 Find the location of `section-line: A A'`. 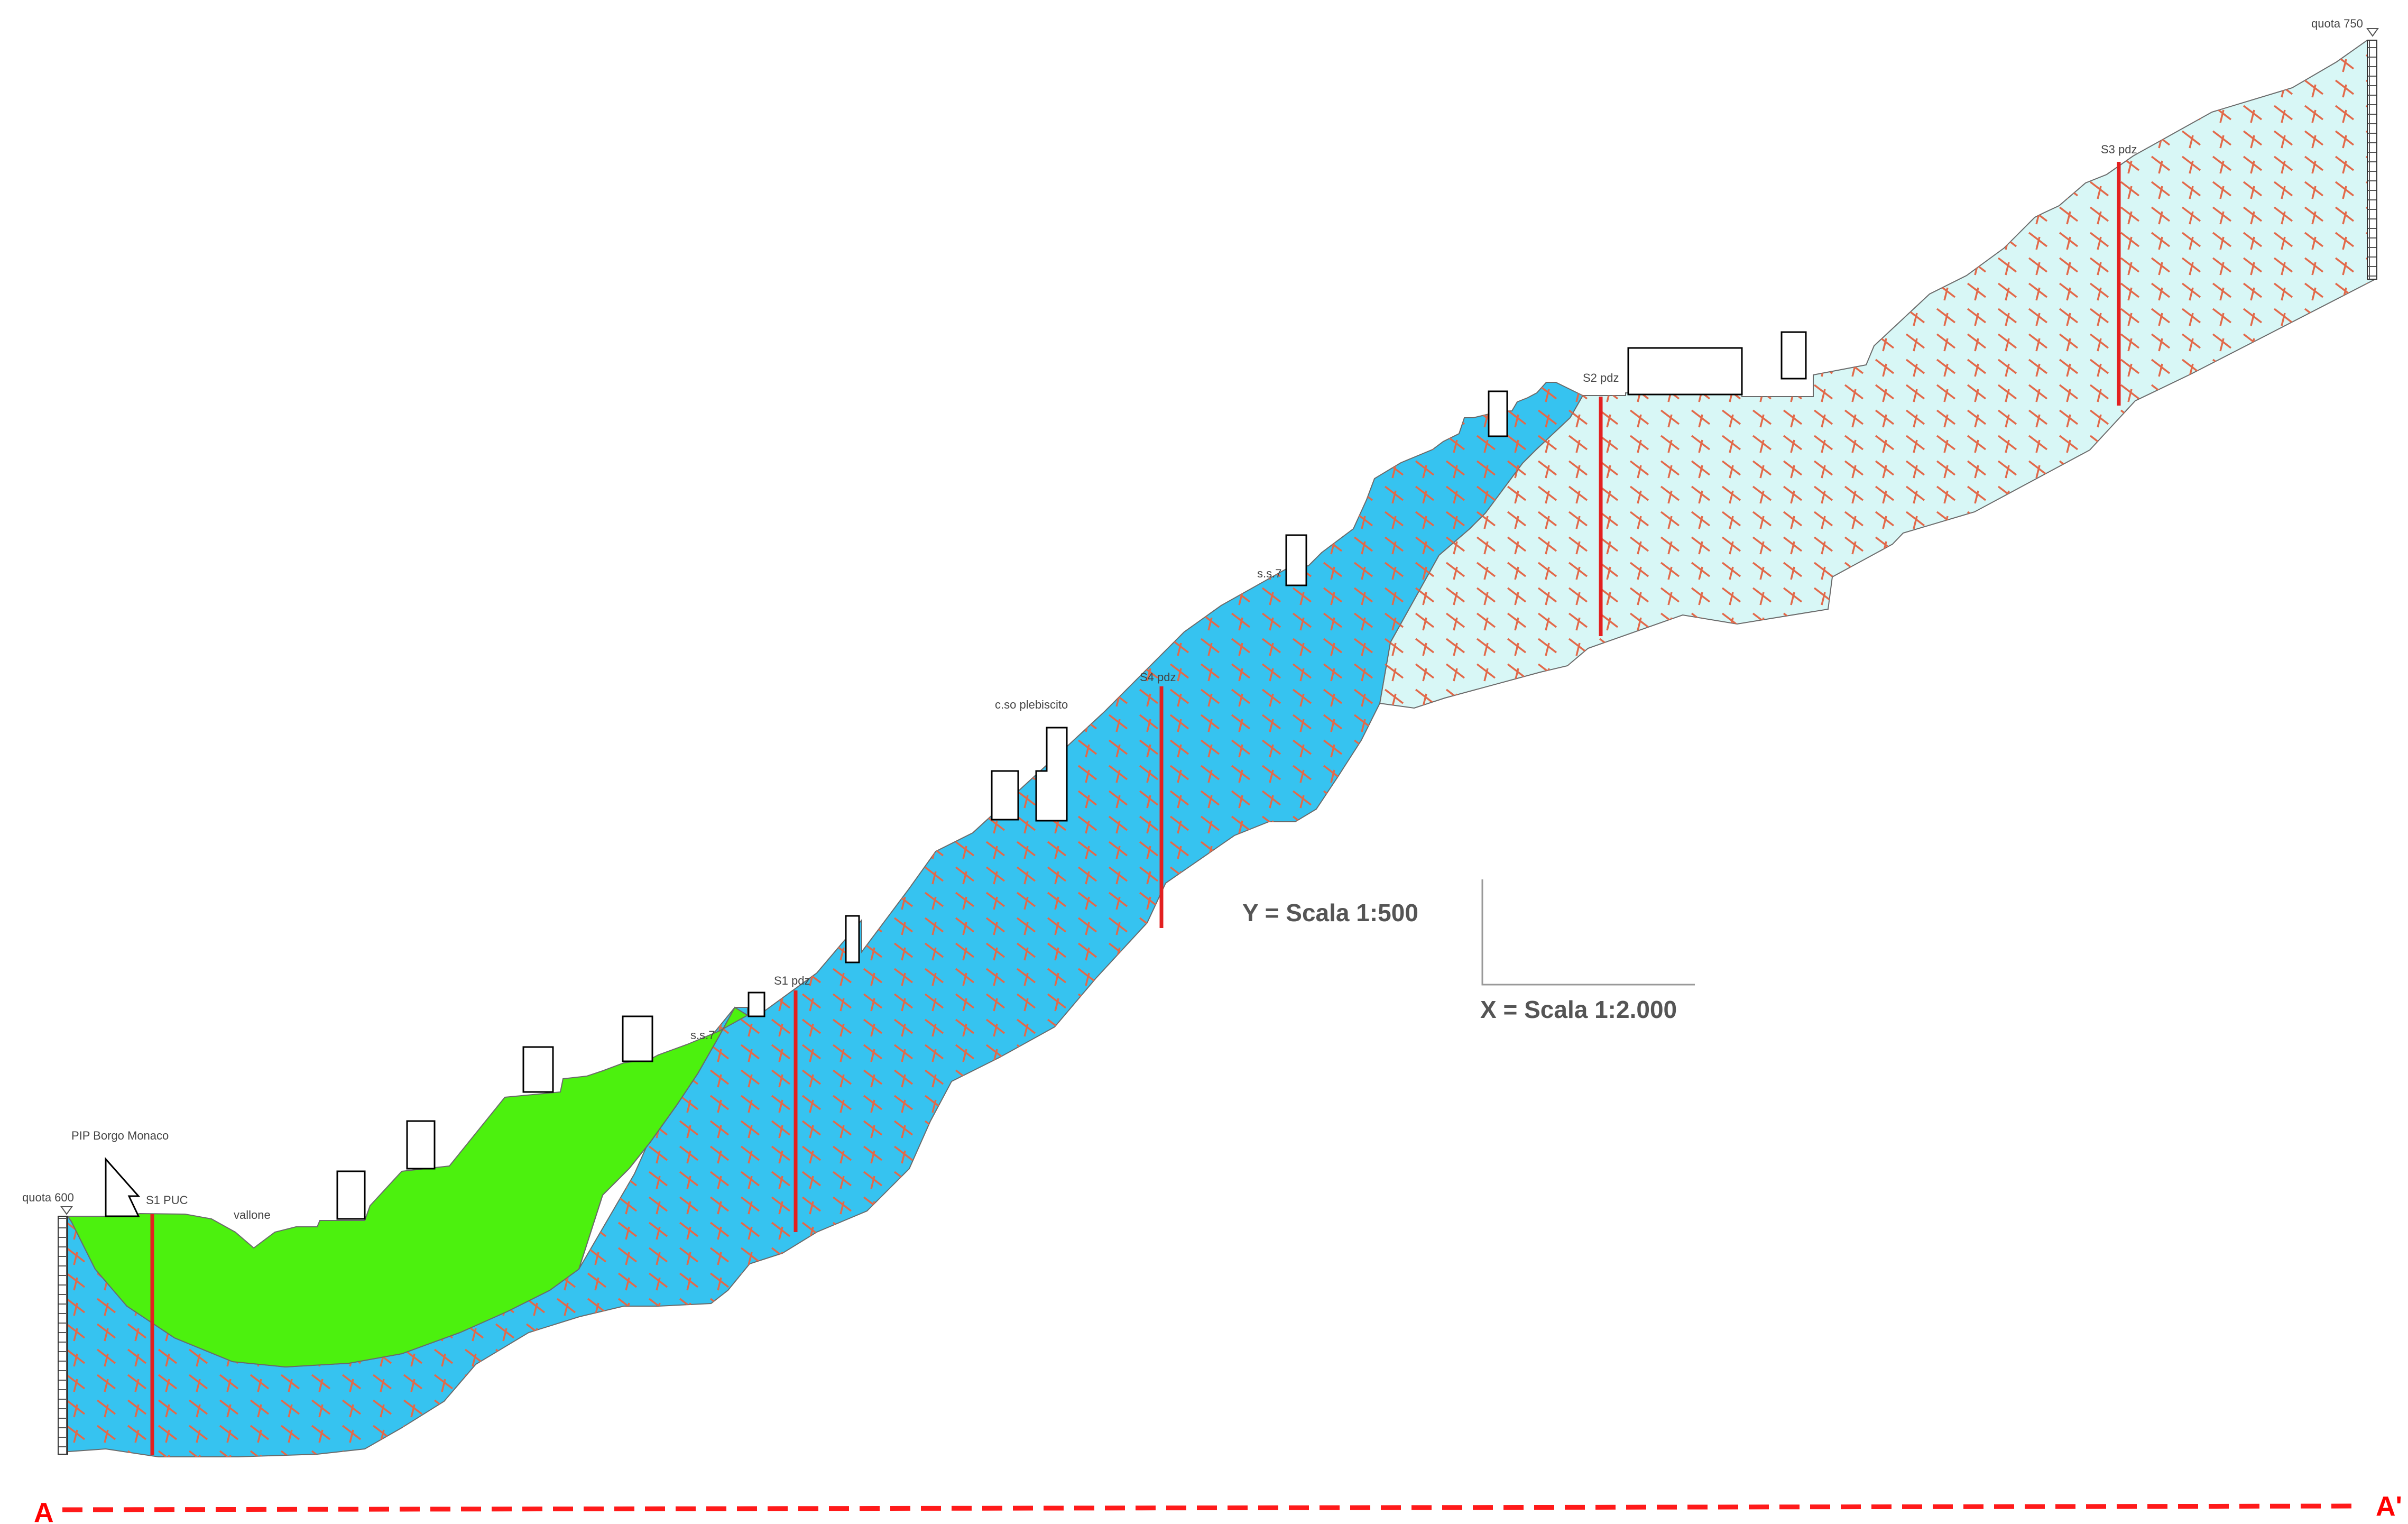

section-line: A A' is located at coordinates (1218, 1507).